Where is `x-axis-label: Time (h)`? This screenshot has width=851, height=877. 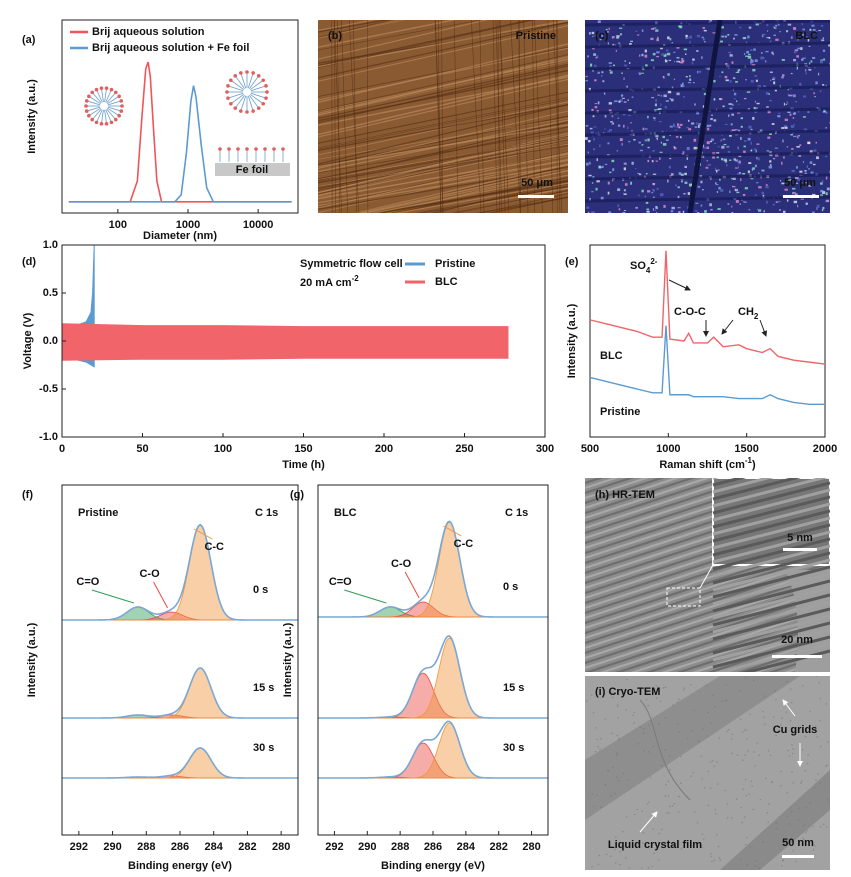 x-axis-label: Time (h) is located at coordinates (303, 465).